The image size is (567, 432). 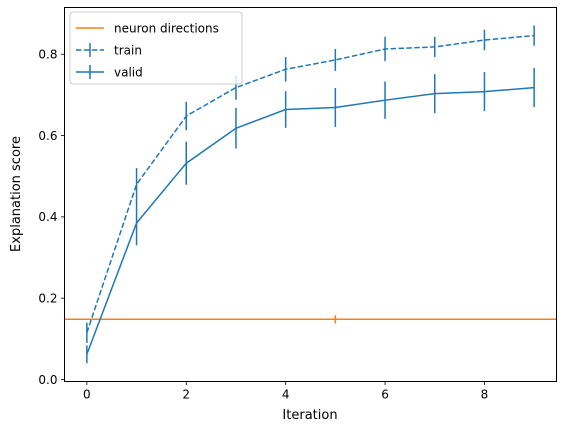 I want to click on x-tick-label: 0, so click(x=87, y=395).